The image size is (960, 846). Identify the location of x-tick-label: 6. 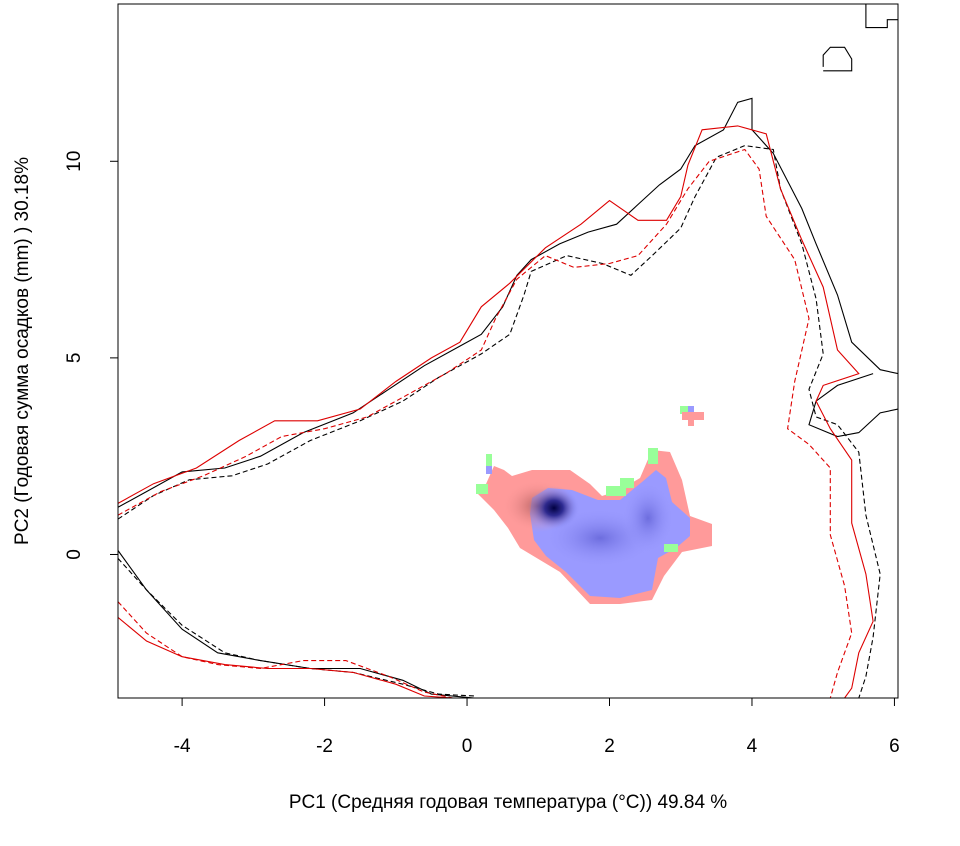
(894, 746).